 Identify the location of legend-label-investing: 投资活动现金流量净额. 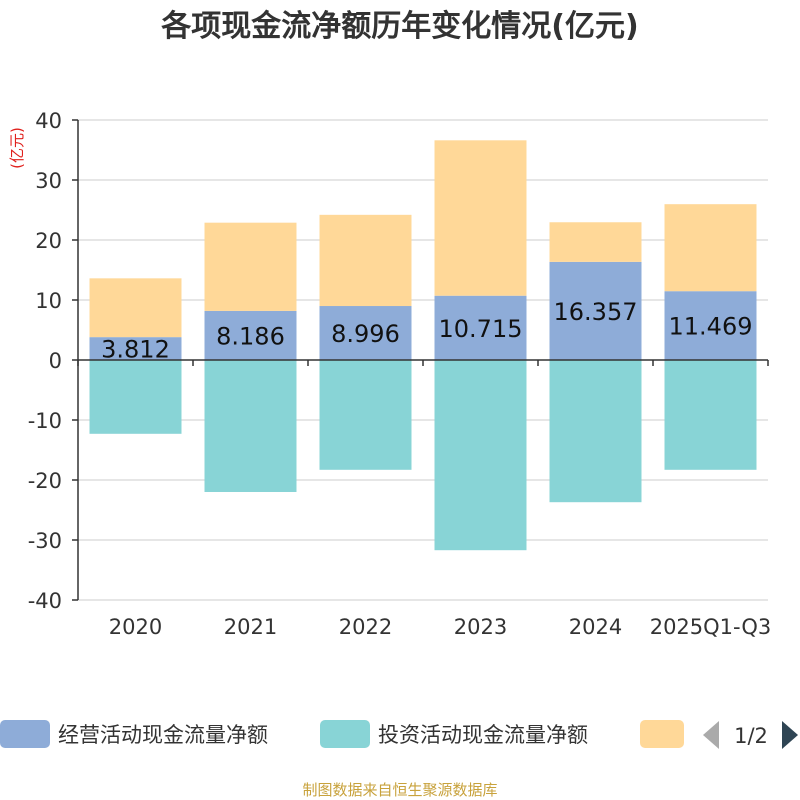
(483, 735).